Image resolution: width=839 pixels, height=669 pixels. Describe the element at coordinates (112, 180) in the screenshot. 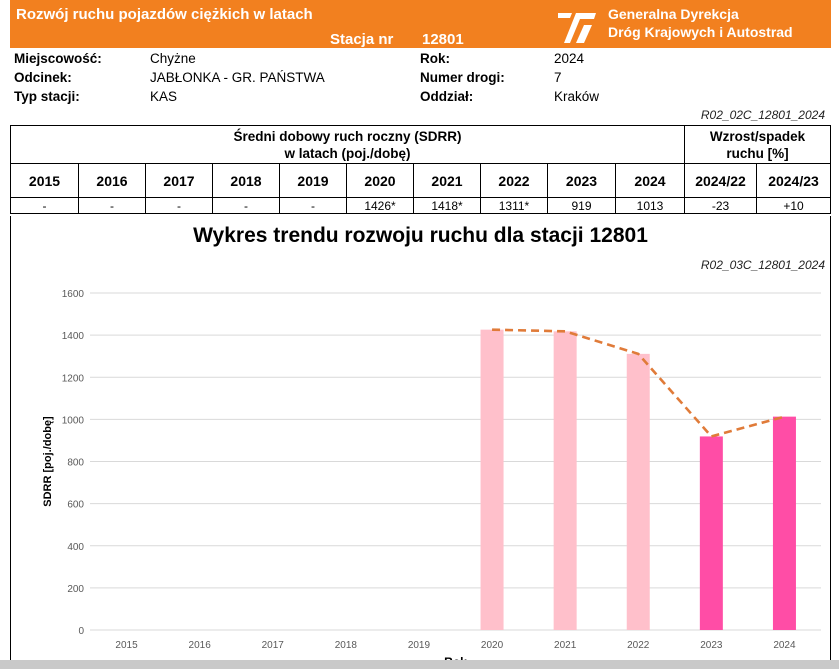

I see `year-header-cell: 2016` at that location.